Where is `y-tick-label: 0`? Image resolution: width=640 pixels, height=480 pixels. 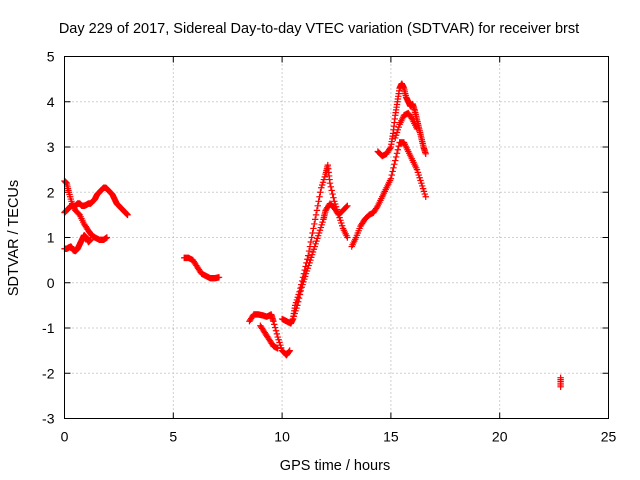 y-tick-label: 0 is located at coordinates (51, 283).